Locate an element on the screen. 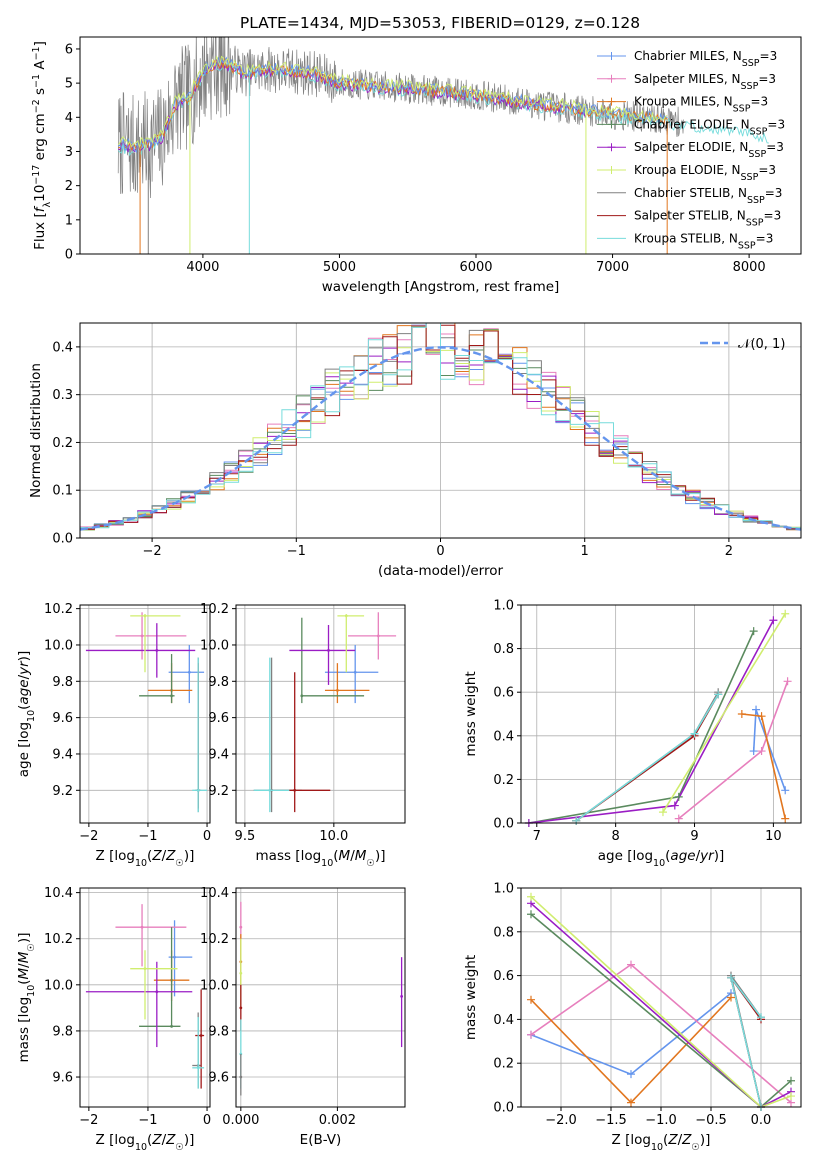 This screenshot has width=819, height=1170. y-tick-label: 9.2 is located at coordinates (62, 791).